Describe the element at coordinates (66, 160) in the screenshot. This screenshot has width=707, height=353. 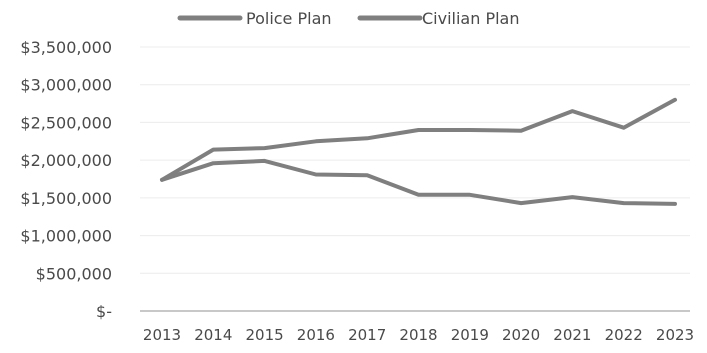
I see `y-tick-label: $2,000,000` at that location.